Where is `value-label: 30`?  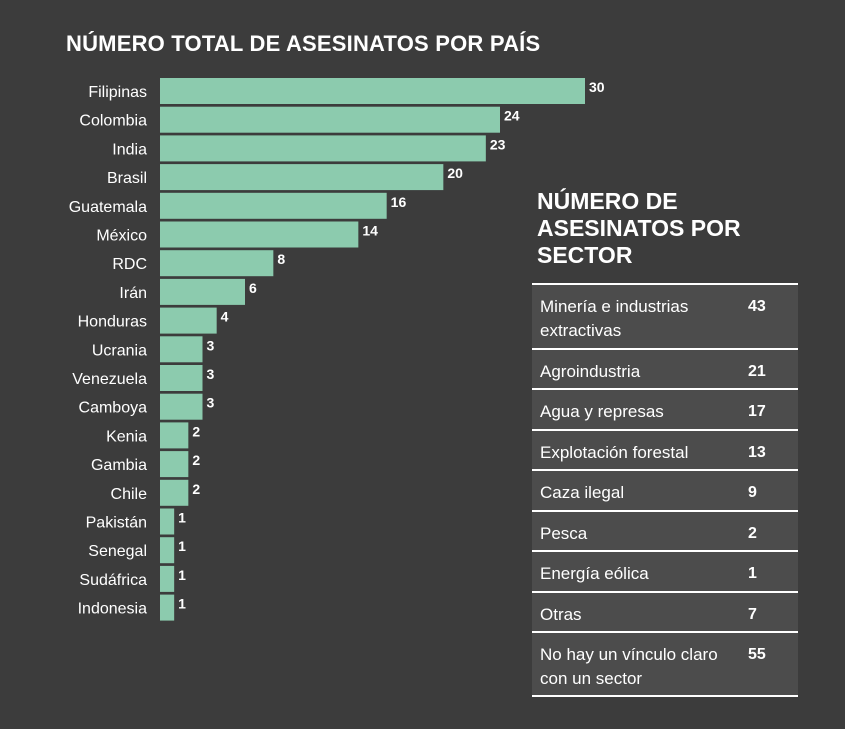 value-label: 30 is located at coordinates (597, 87).